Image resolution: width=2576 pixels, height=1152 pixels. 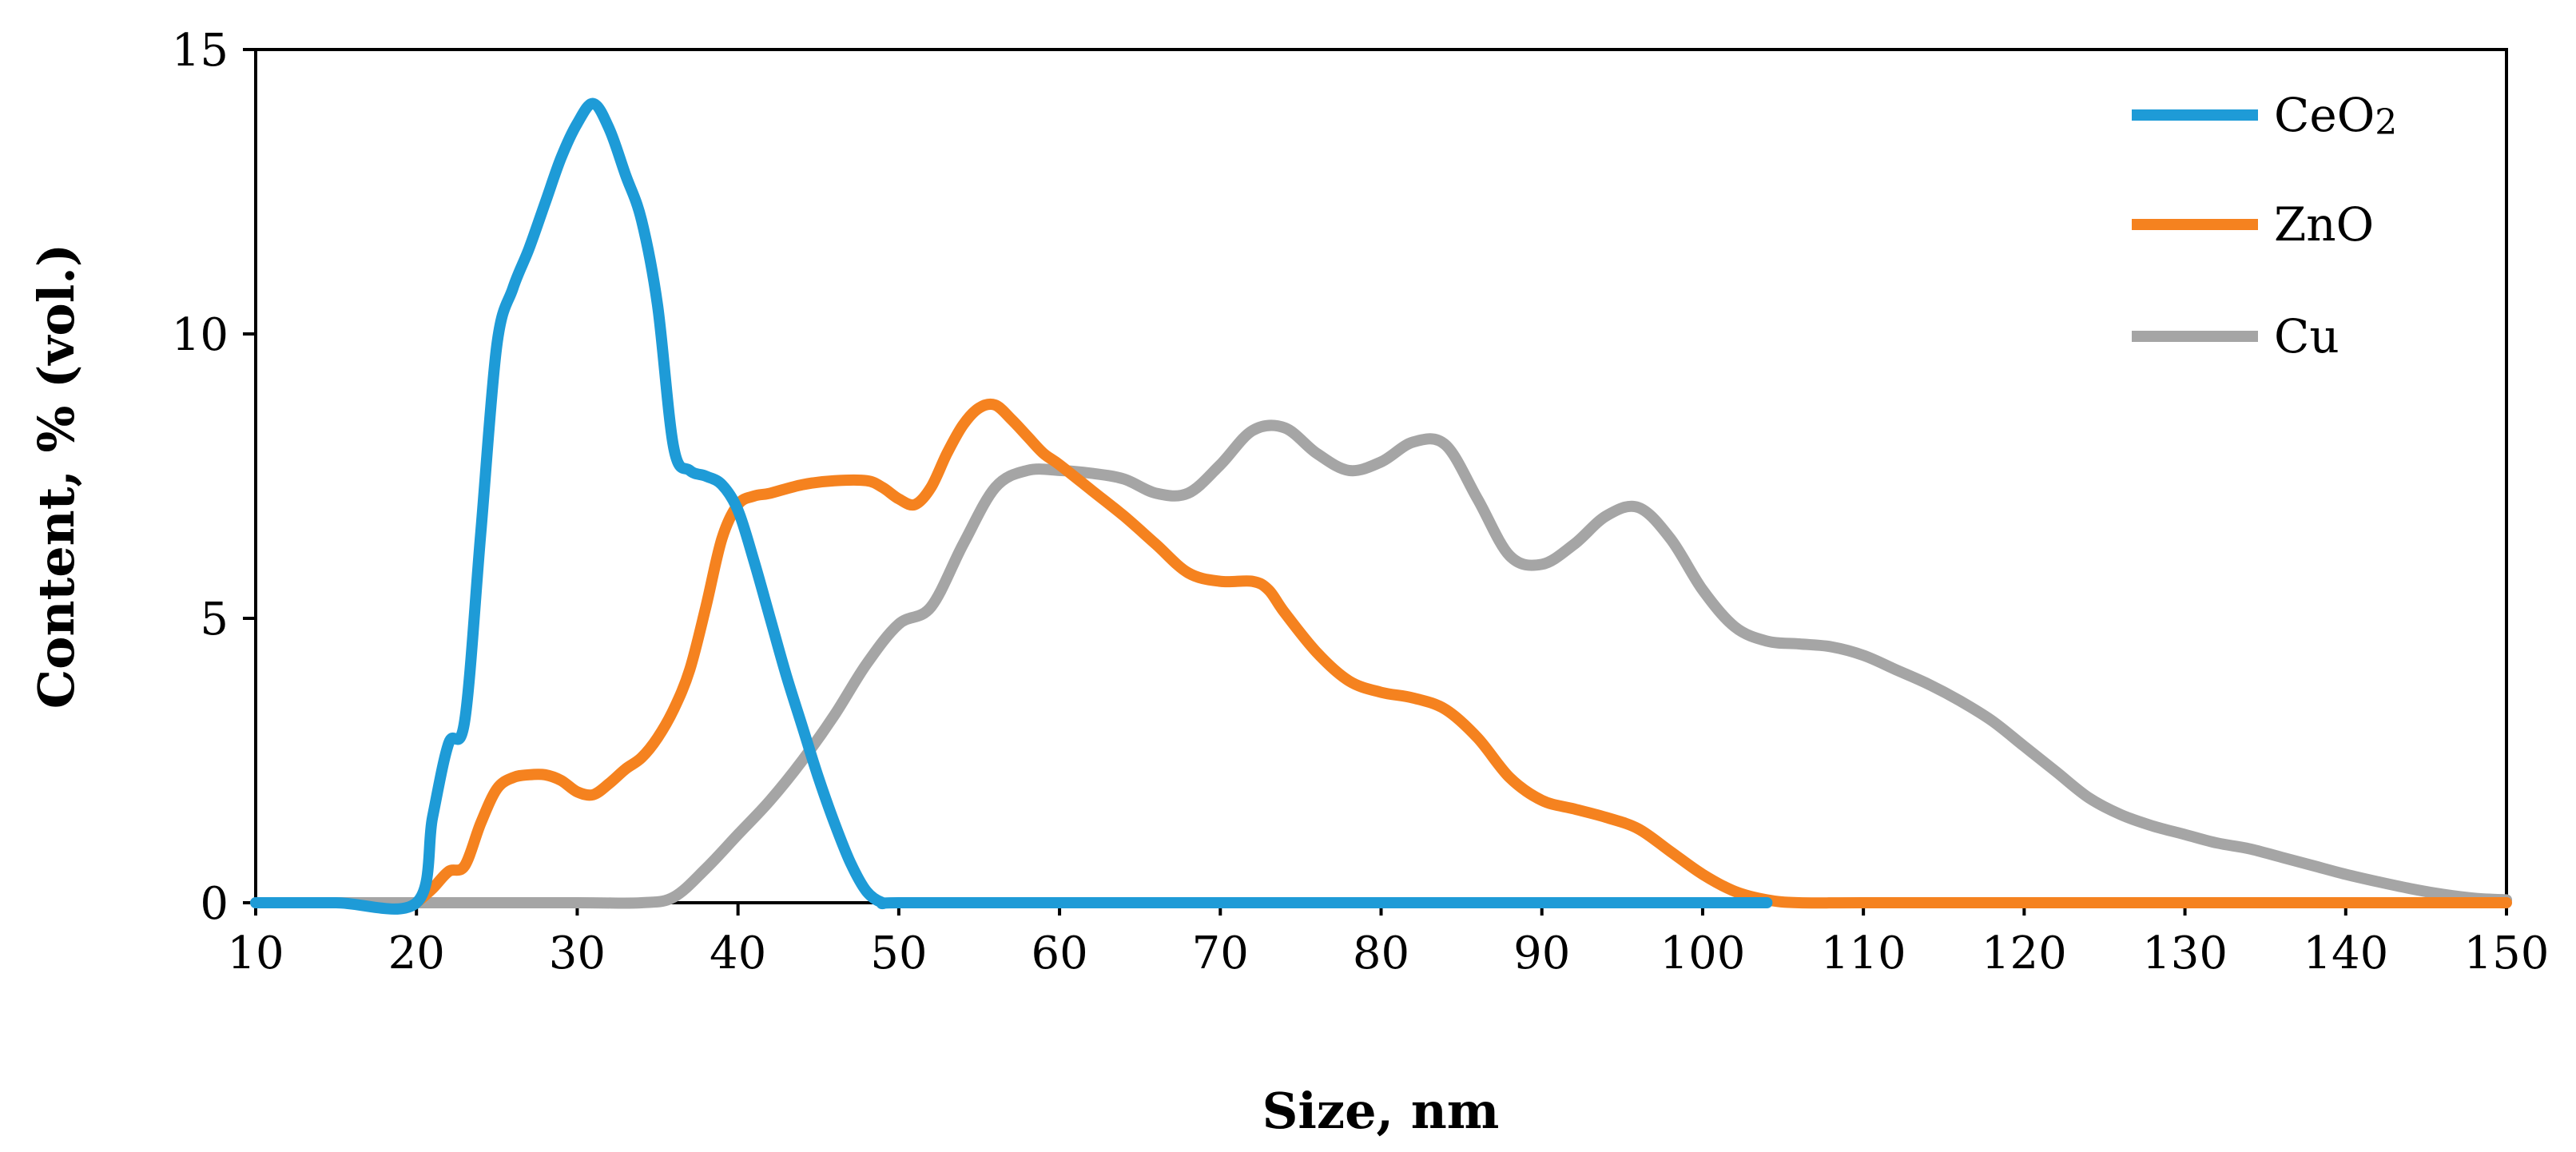 I want to click on x-tick-label: 70, so click(x=1220, y=954).